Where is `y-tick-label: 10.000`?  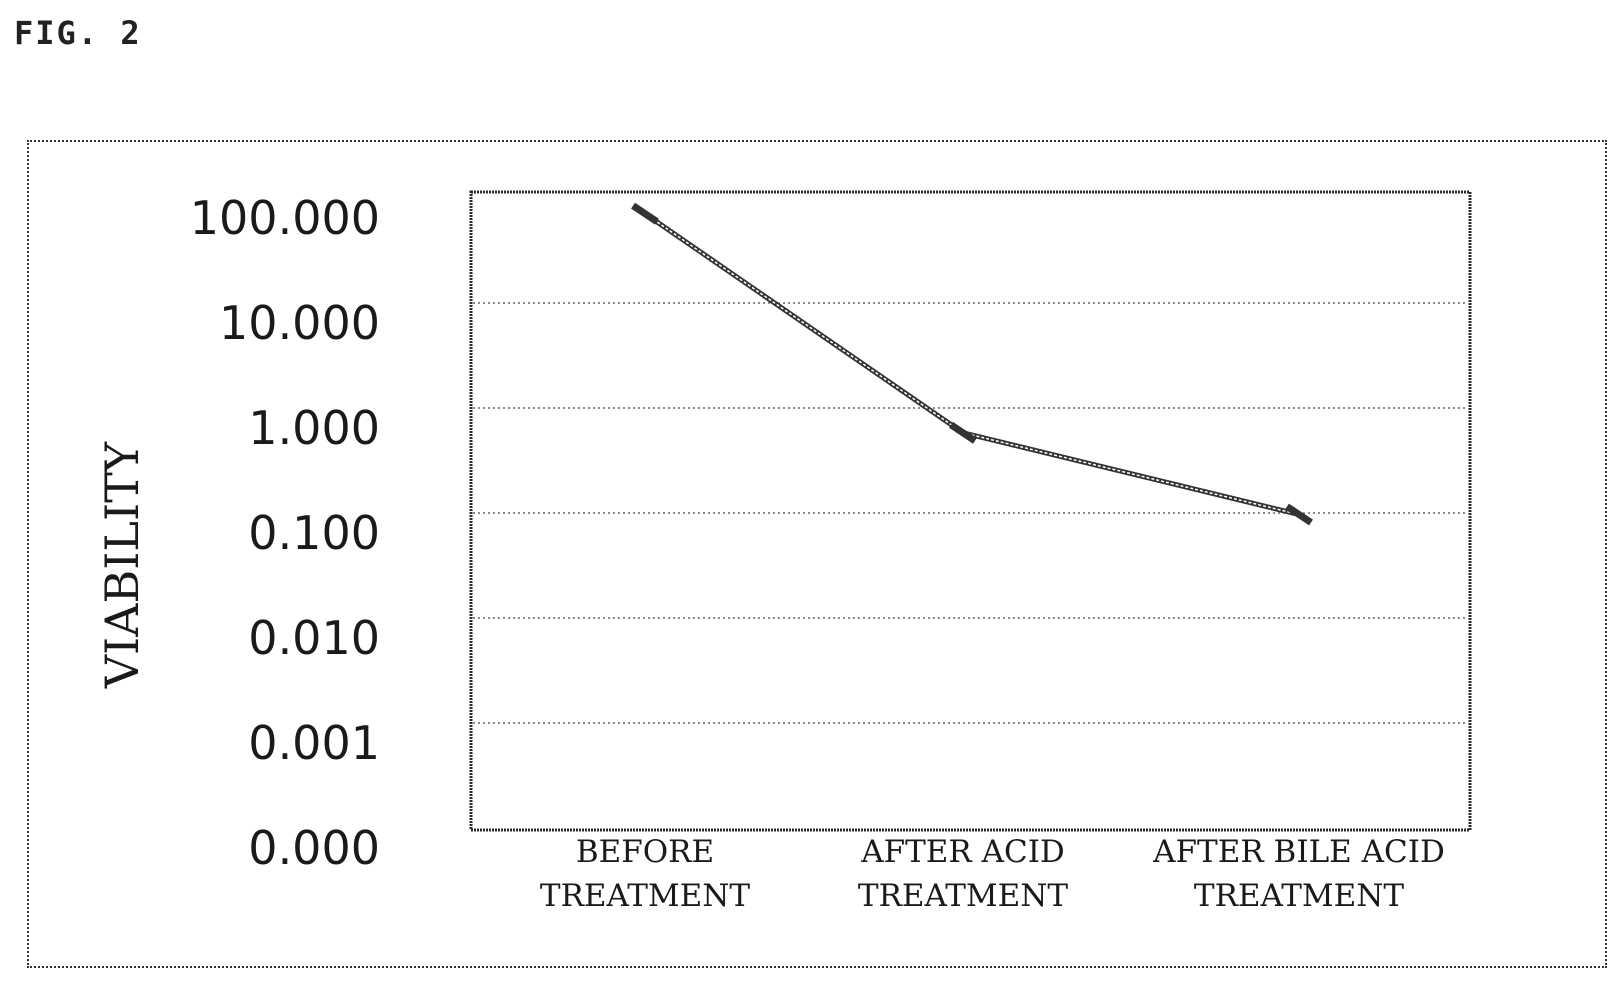 y-tick-label: 10.000 is located at coordinates (299, 323).